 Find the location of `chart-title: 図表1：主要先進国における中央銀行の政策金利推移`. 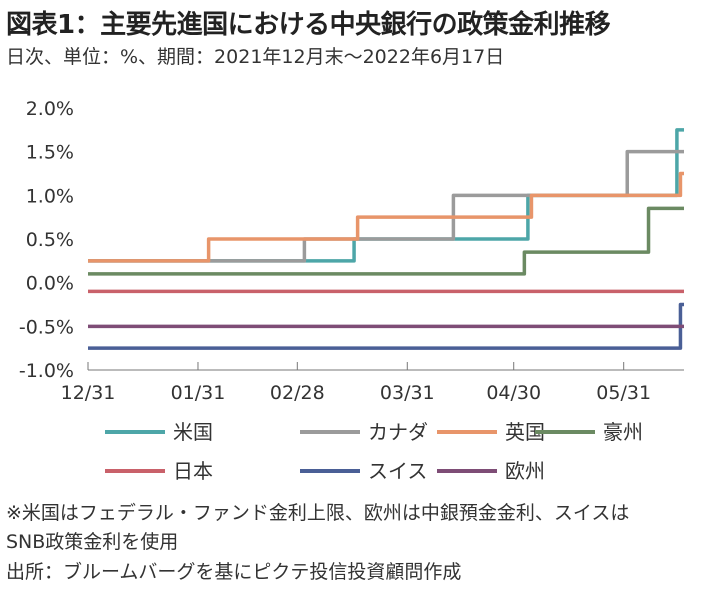

chart-title: 図表1：主要先進国における中央銀行の政策金利推移 is located at coordinates (308, 25).